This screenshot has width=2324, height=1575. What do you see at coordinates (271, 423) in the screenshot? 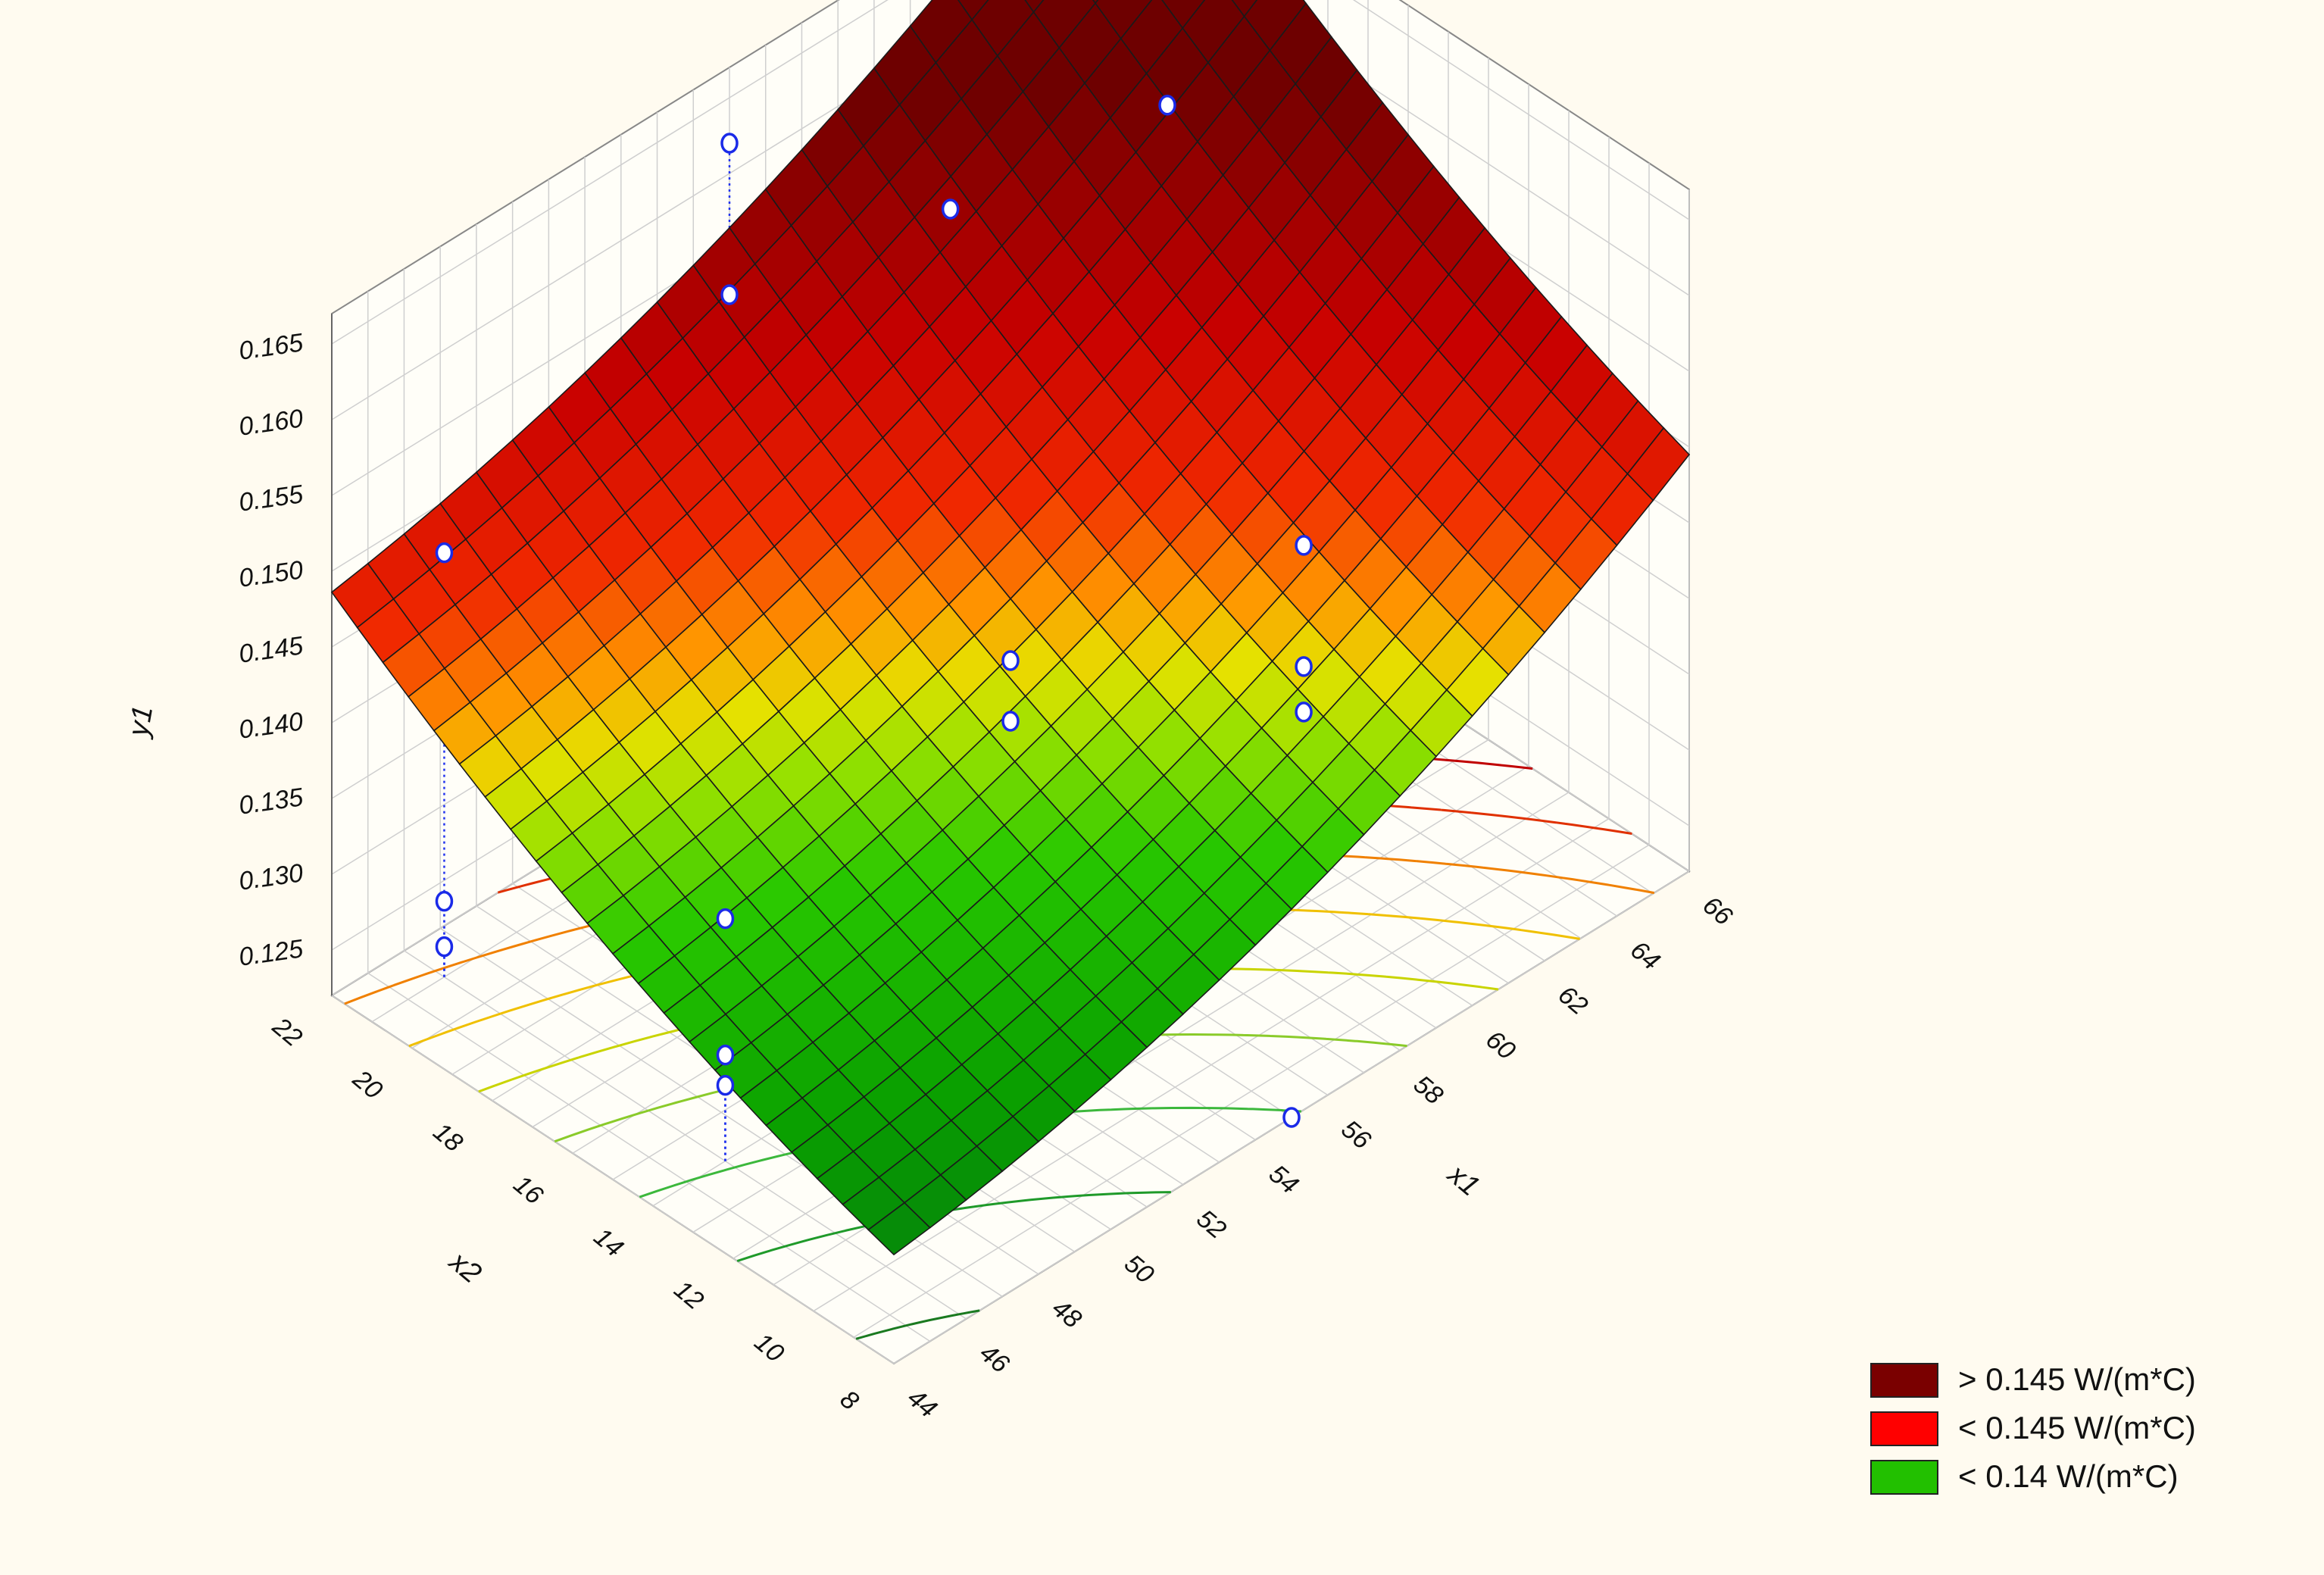
I see `y1-tick-label: 0.160` at bounding box center [271, 423].